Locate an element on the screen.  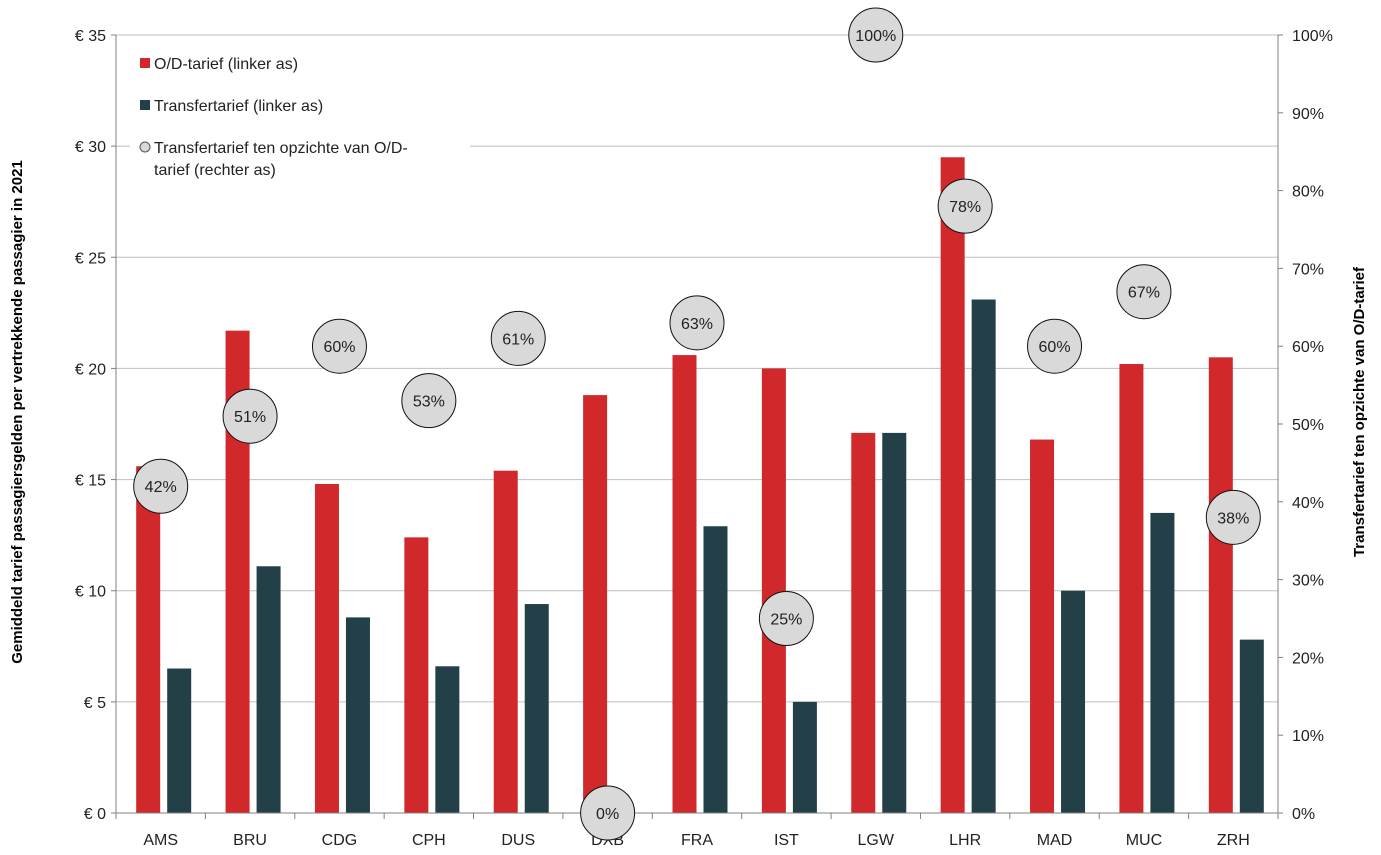
legend-label: Transfertarief ten opzichte van O/D- is located at coordinates (281, 148).